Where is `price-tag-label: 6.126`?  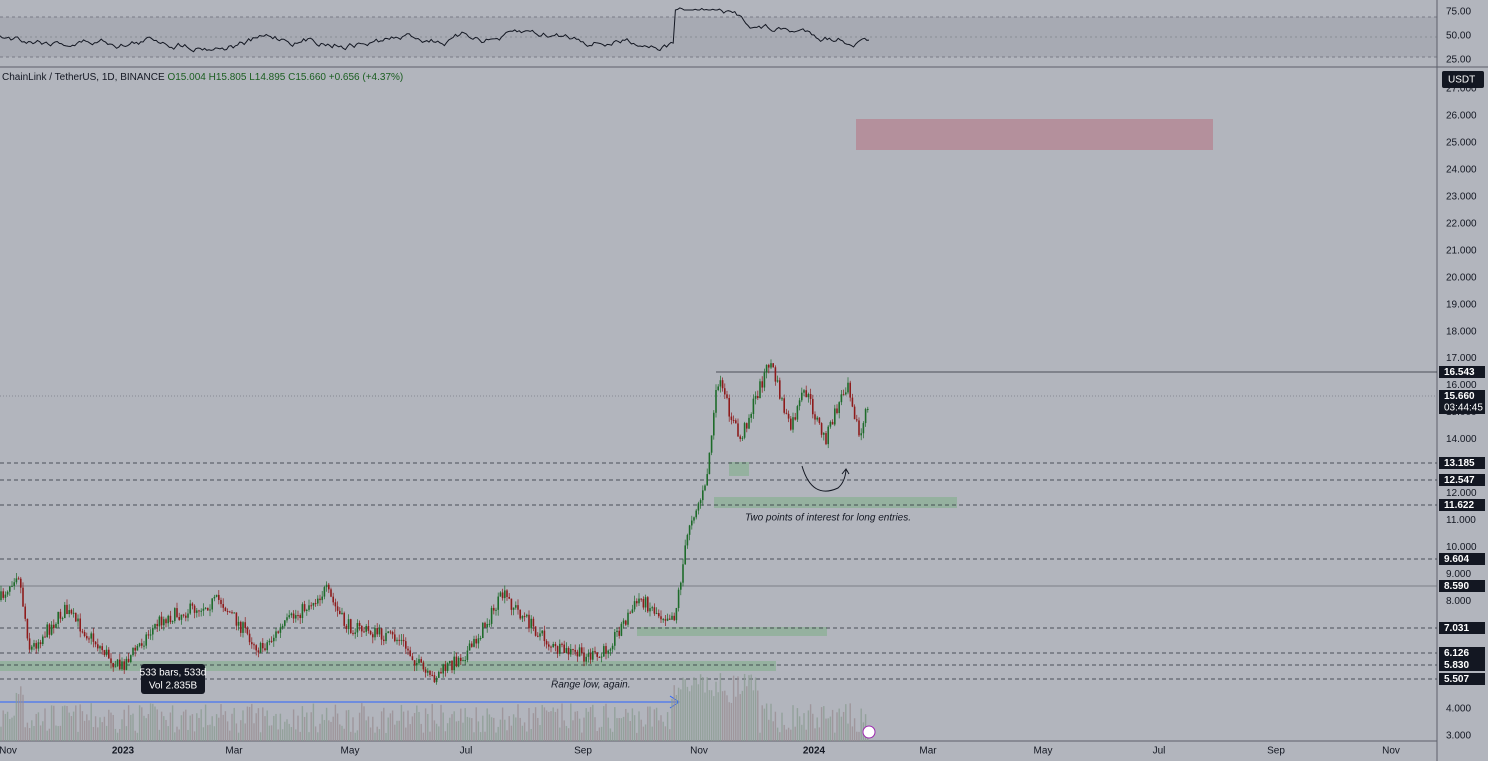
price-tag-label: 6.126 is located at coordinates (1456, 653).